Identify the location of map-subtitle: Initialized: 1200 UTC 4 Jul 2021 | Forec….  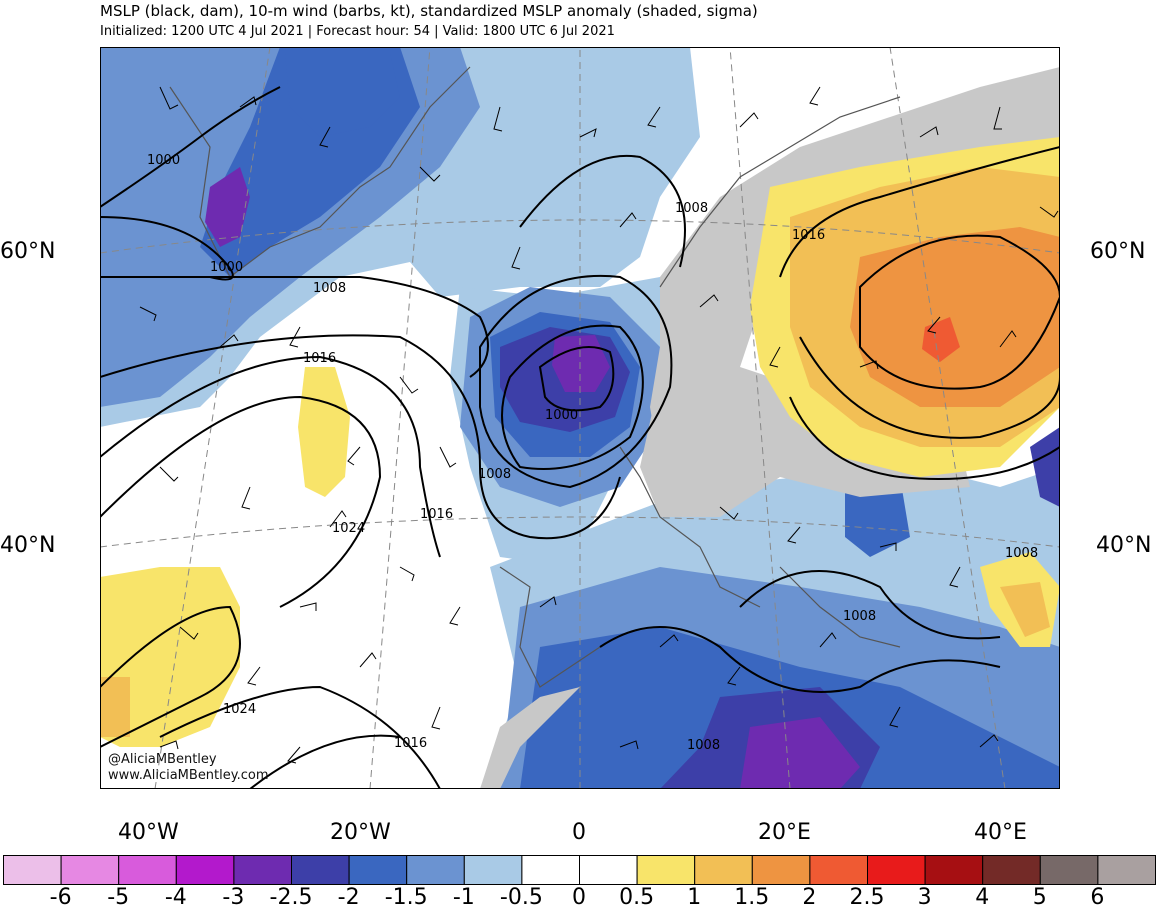
(357, 31).